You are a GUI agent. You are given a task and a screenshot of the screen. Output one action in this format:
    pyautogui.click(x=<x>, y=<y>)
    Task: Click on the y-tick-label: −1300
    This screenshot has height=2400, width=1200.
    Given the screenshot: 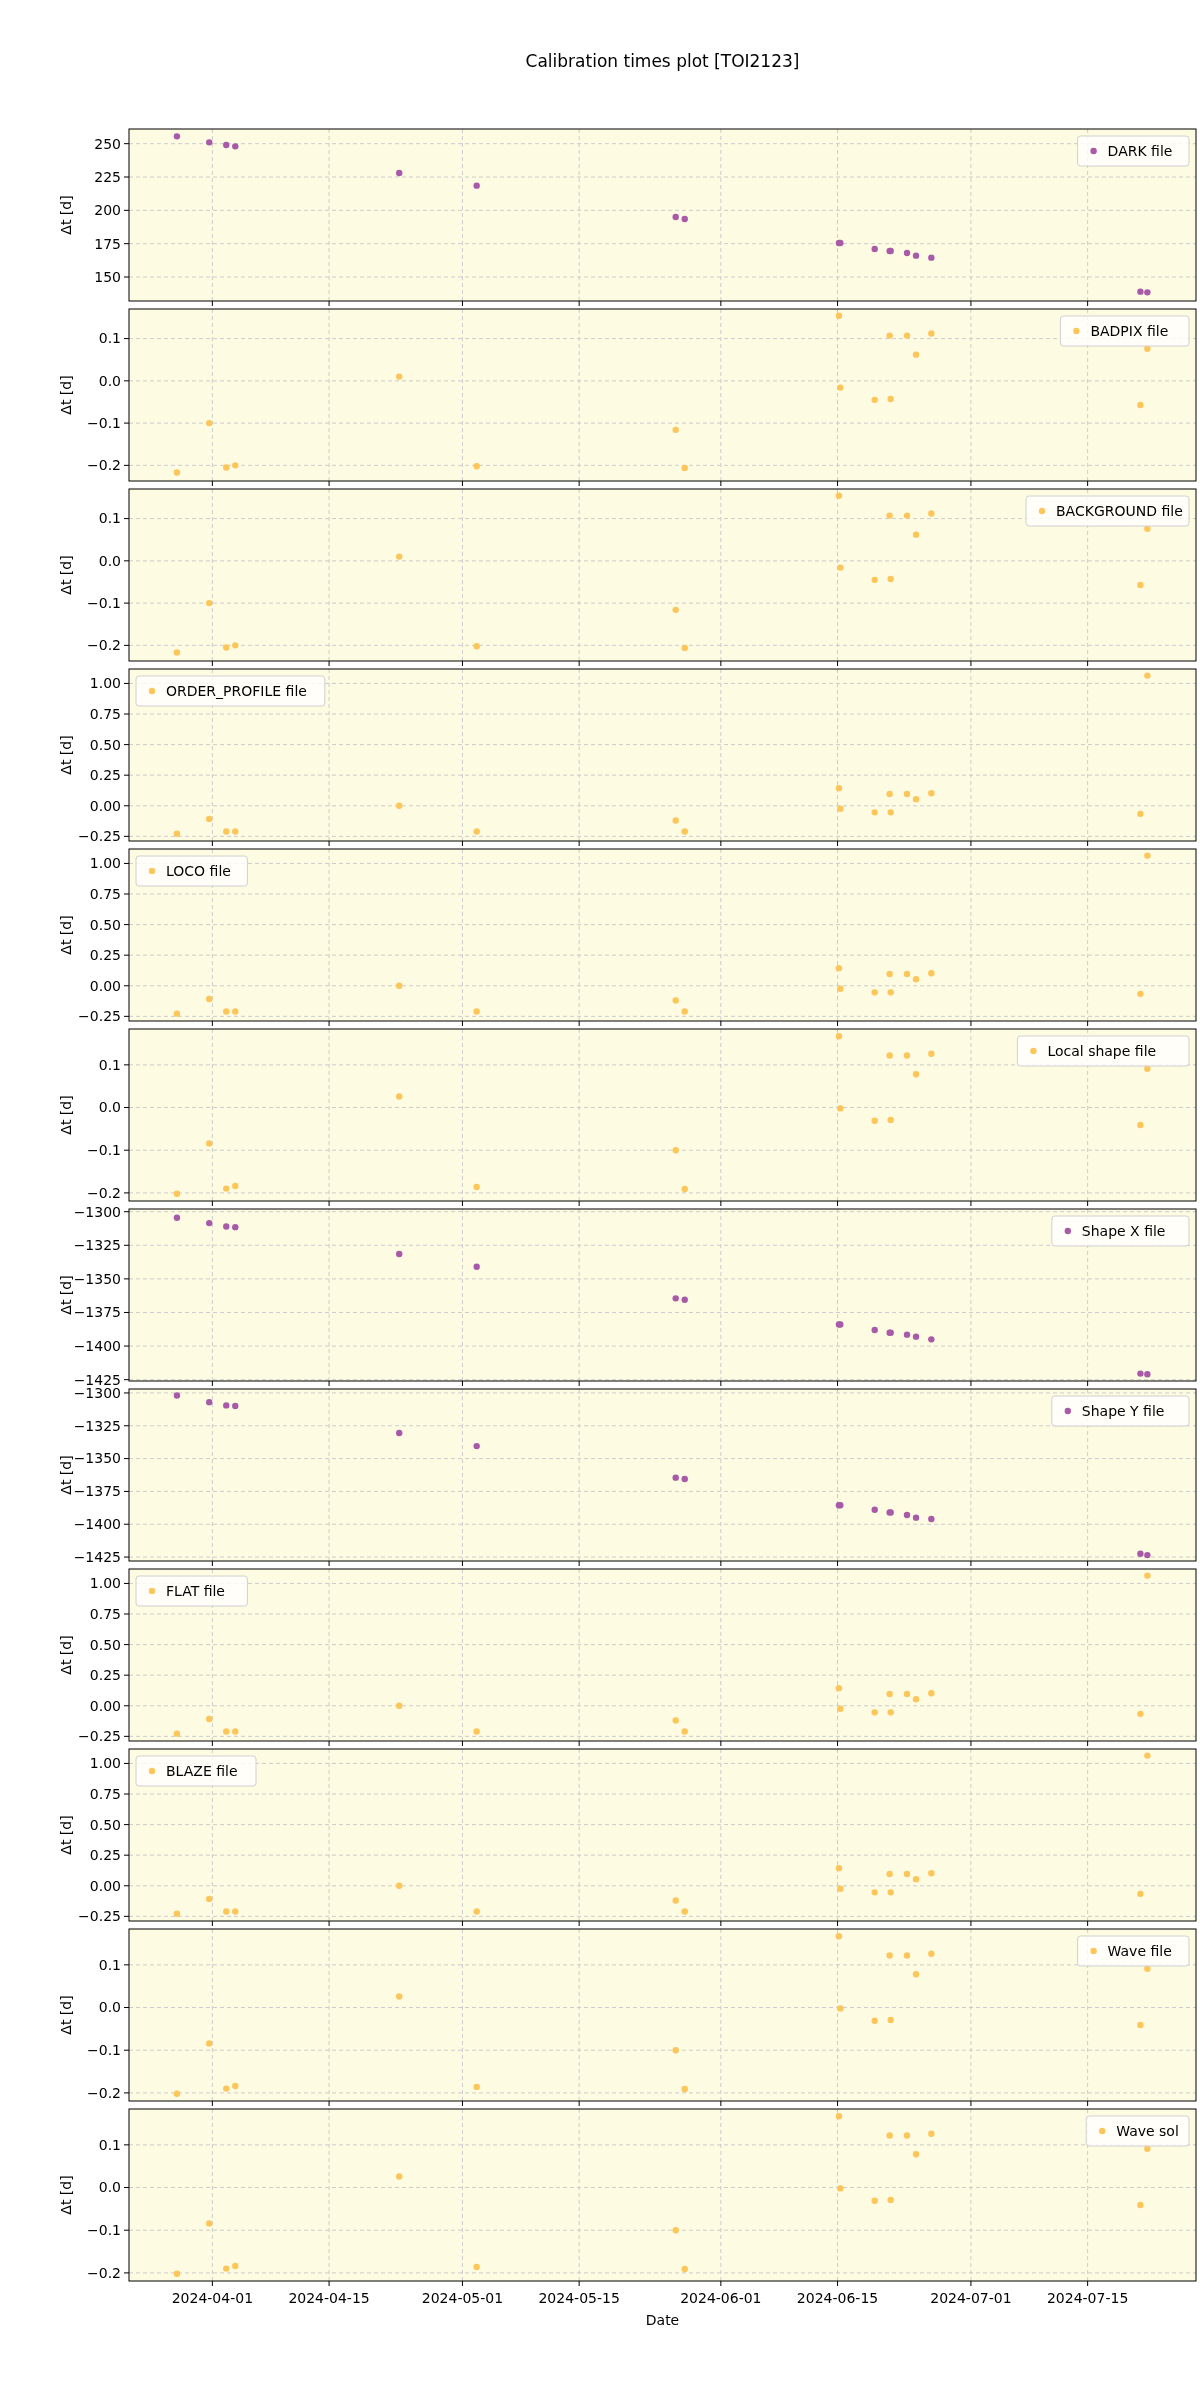 What is the action you would take?
    pyautogui.click(x=97, y=1211)
    